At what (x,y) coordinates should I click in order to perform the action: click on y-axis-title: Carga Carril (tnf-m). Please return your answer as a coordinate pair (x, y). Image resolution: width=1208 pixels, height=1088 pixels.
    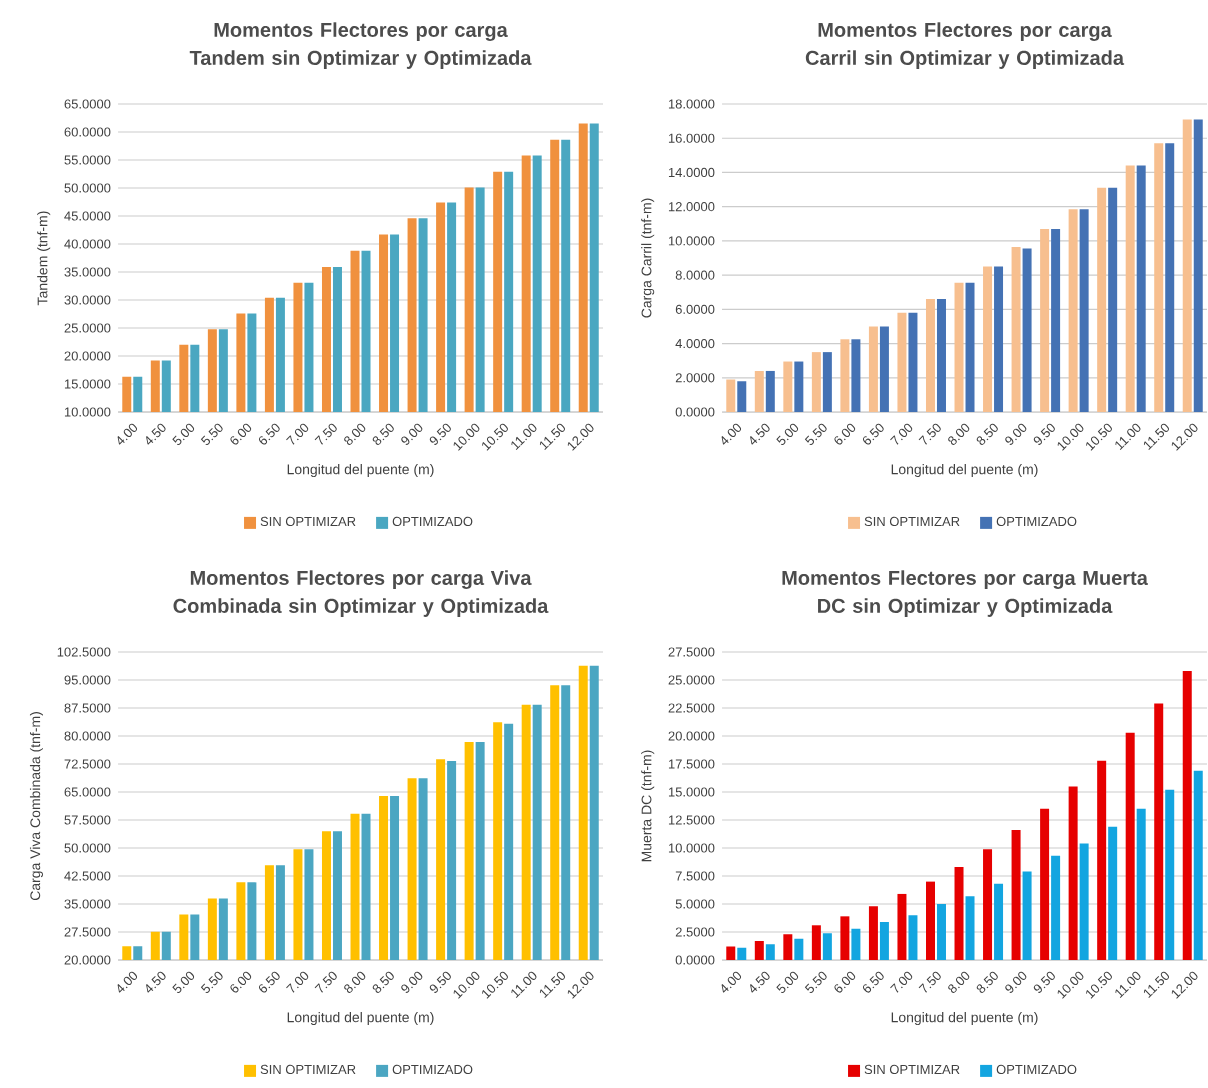
    Looking at the image, I should click on (648, 258).